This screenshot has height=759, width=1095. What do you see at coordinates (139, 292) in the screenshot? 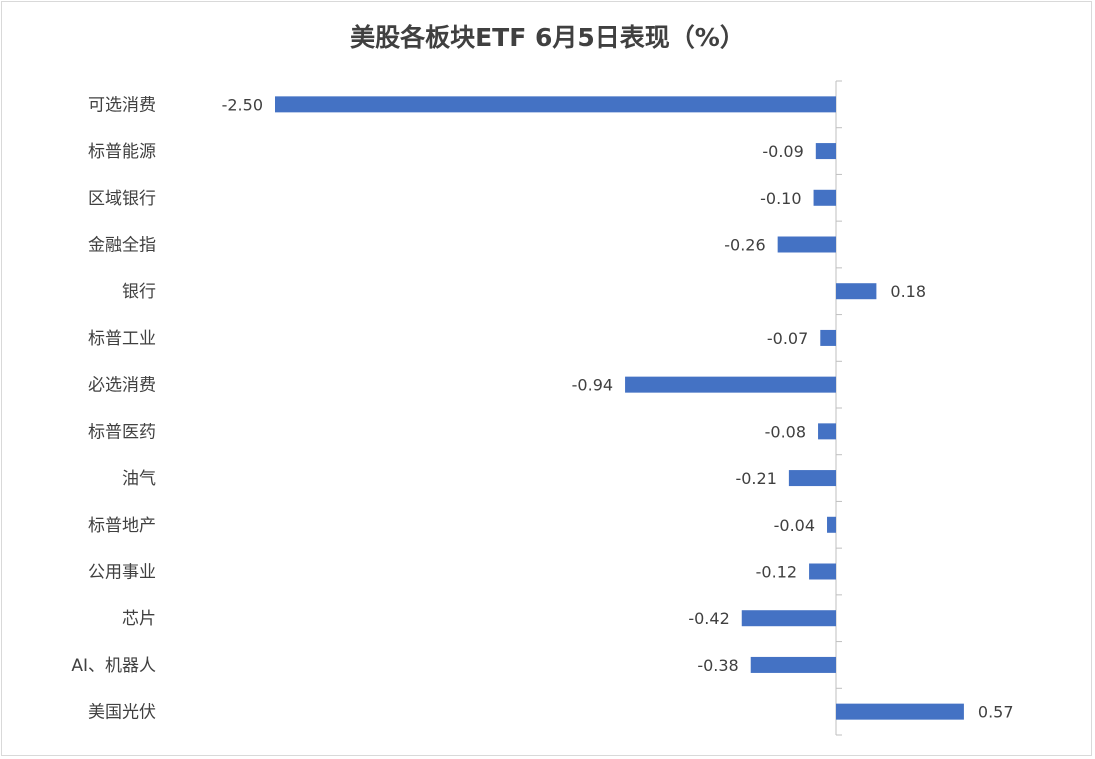
I see `category-label: 银行` at bounding box center [139, 292].